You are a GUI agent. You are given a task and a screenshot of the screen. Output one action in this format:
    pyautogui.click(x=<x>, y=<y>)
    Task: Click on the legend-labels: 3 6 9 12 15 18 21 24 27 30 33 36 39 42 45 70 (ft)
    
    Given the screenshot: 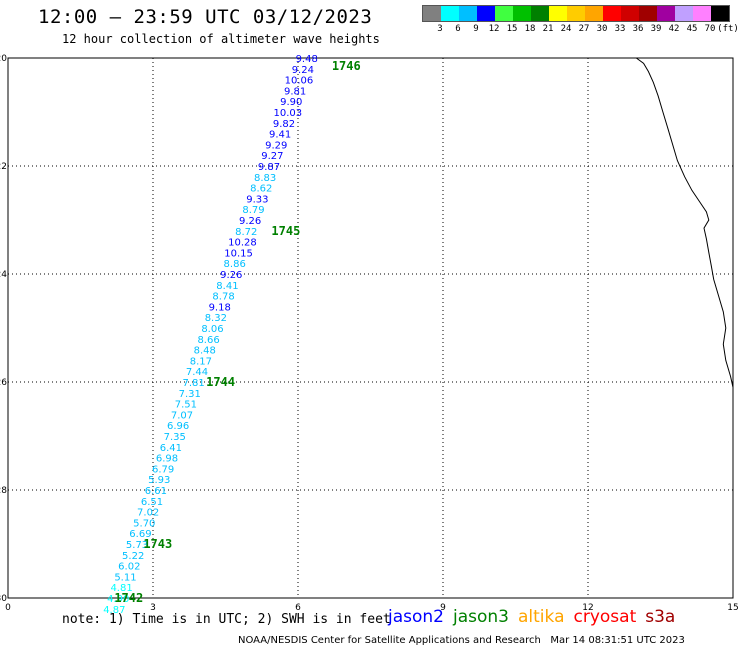 What is the action you would take?
    pyautogui.click(x=580, y=28)
    